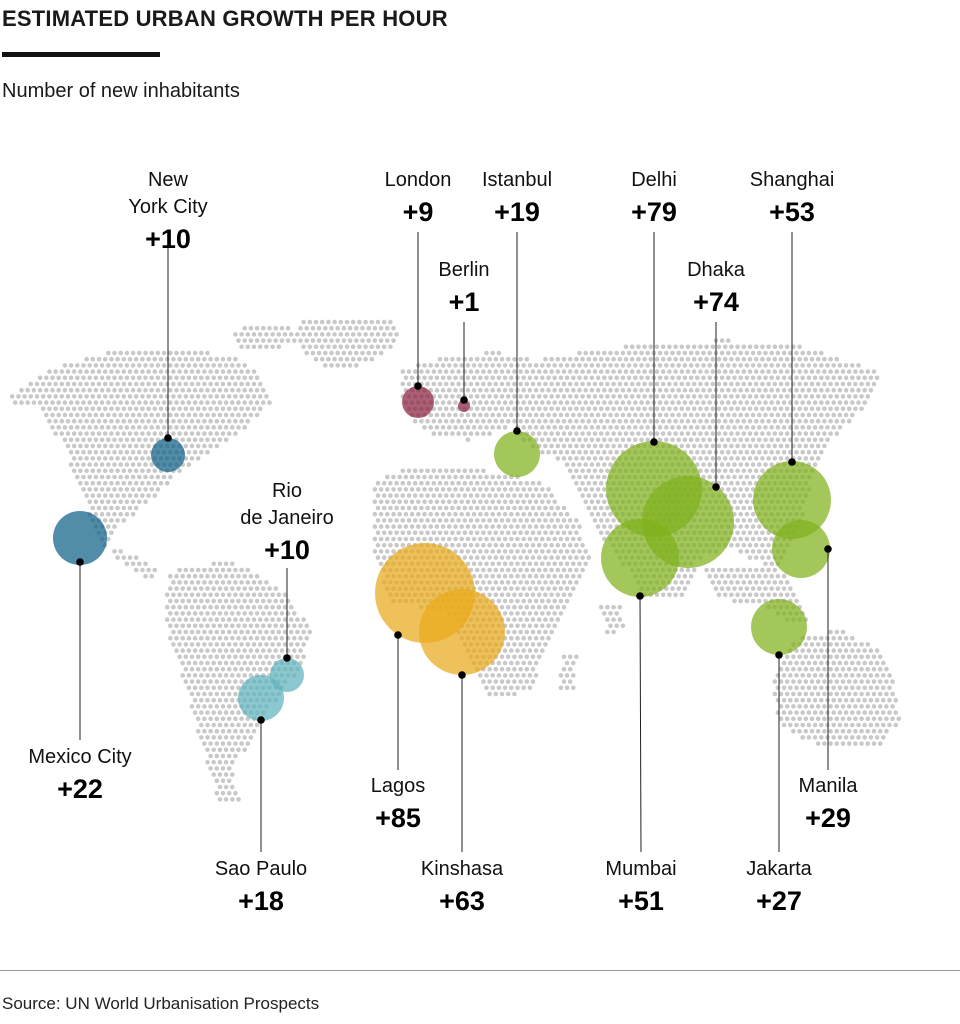 Image resolution: width=960 pixels, height=1024 pixels. I want to click on bubble-mumbai, so click(640, 558).